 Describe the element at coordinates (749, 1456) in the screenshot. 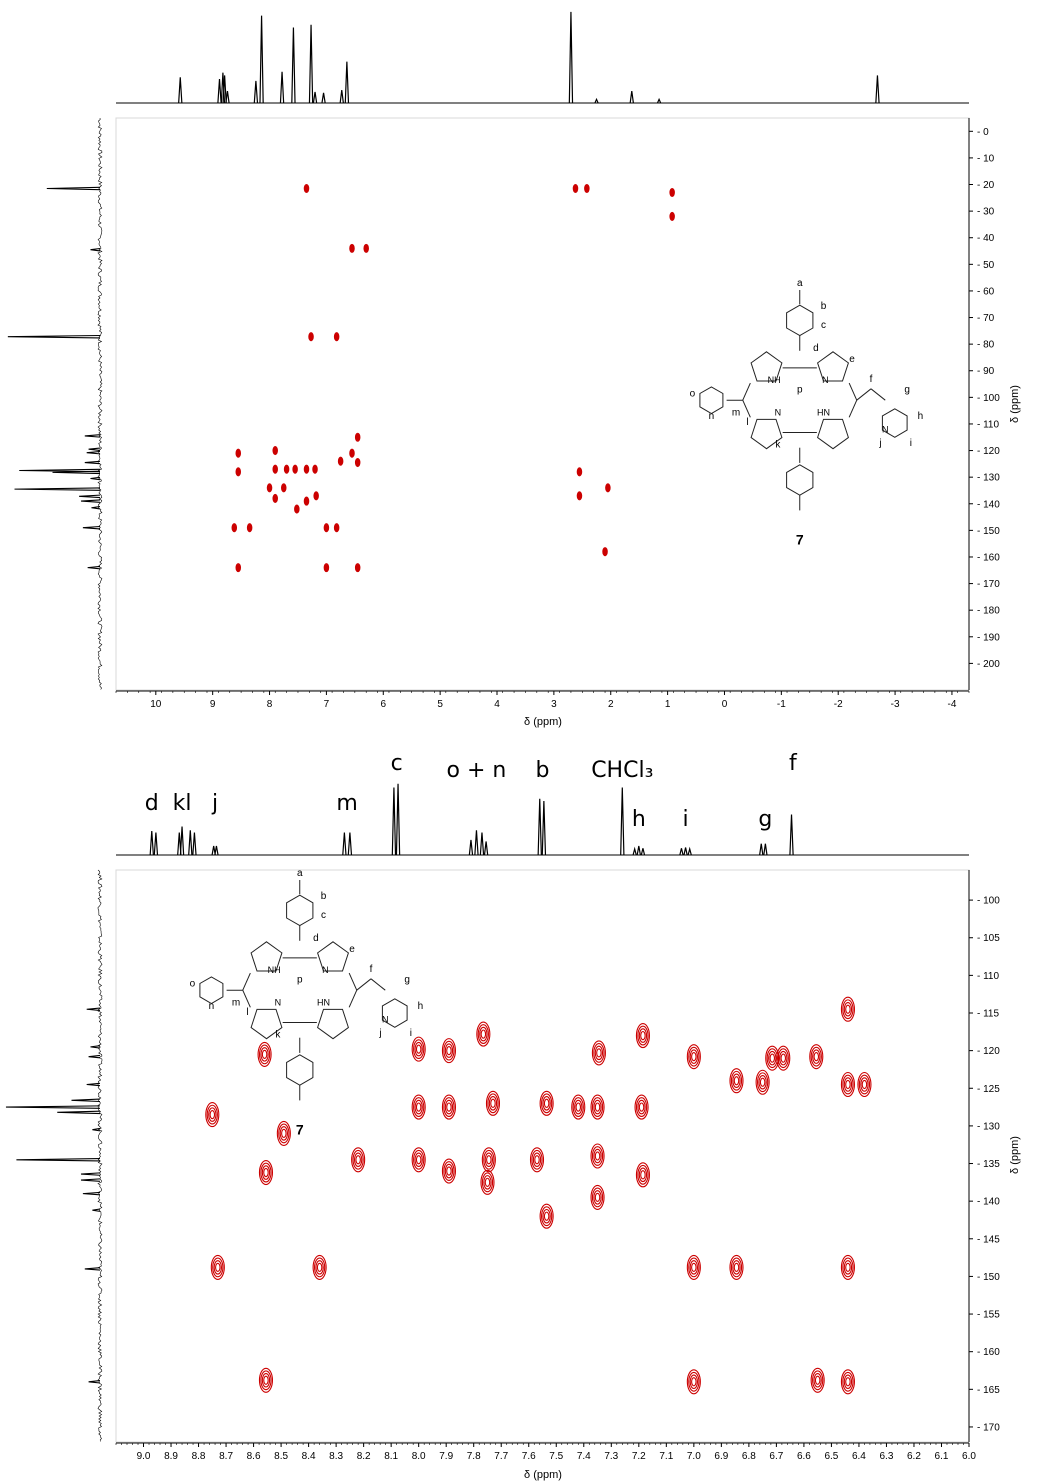

I see `x-tick-label: 6.8` at that location.